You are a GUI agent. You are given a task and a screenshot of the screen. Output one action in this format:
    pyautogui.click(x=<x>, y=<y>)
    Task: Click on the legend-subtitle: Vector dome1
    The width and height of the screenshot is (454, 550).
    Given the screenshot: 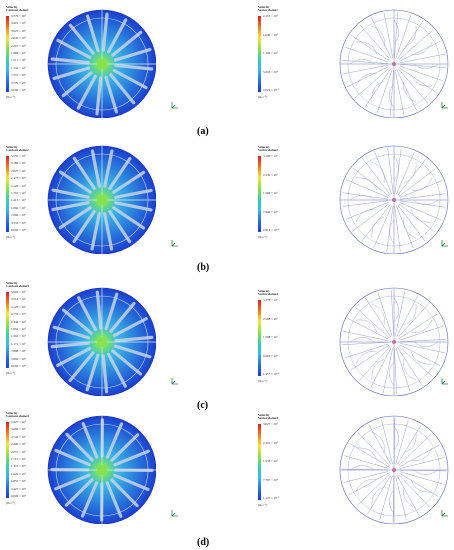 What is the action you would take?
    pyautogui.click(x=268, y=10)
    